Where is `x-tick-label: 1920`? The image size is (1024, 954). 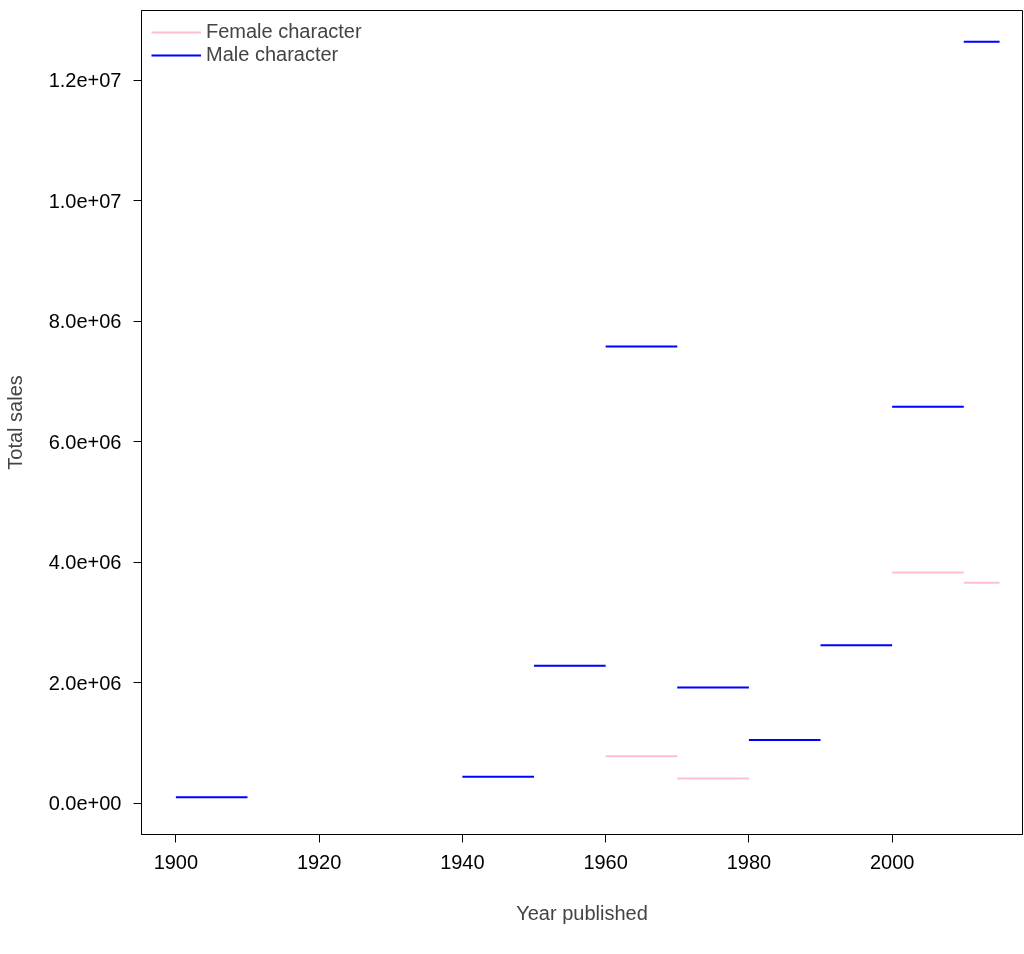 x-tick-label: 1920 is located at coordinates (319, 861).